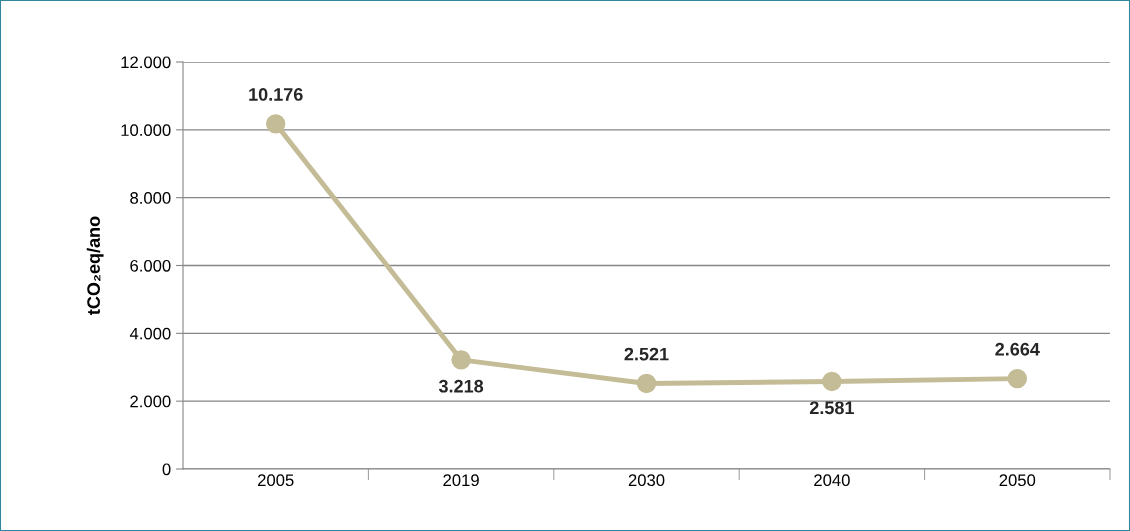 The height and width of the screenshot is (531, 1130). I want to click on data-label: 3.218, so click(461, 386).